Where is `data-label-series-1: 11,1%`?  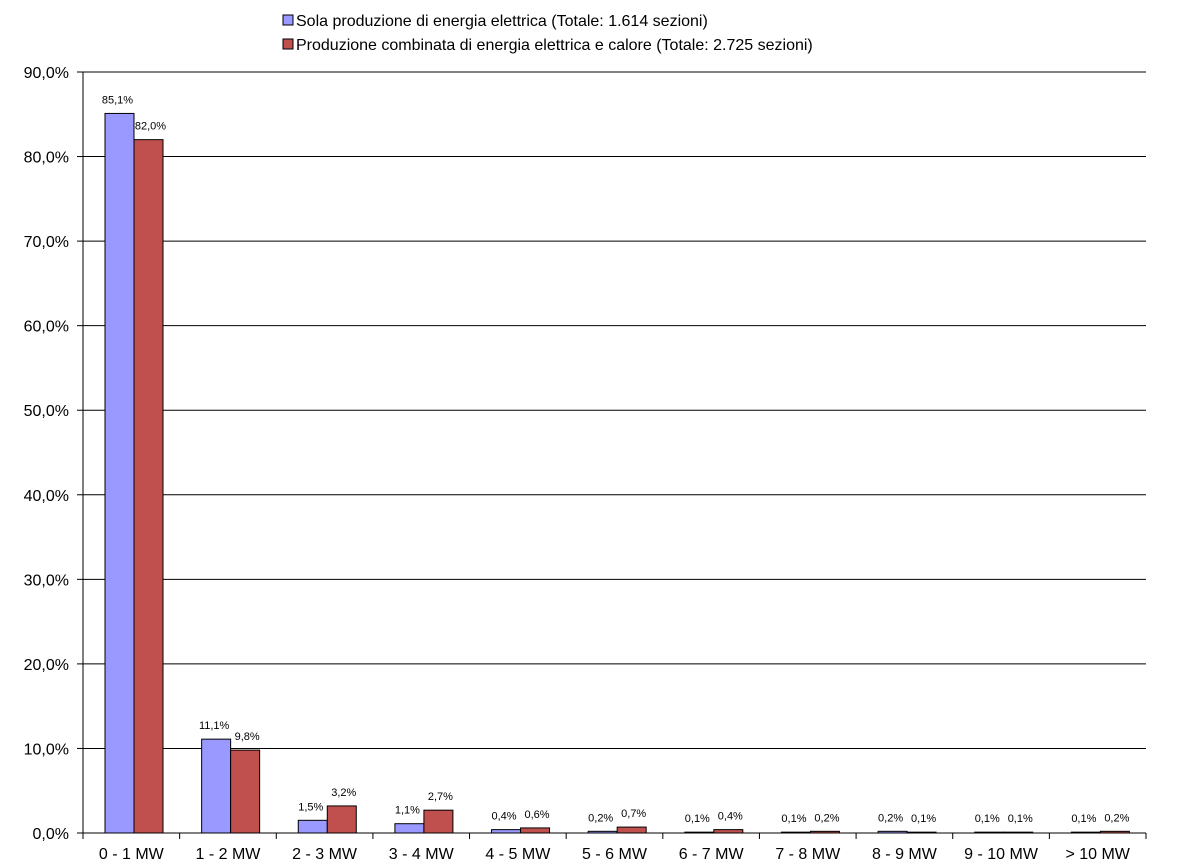
data-label-series-1: 11,1% is located at coordinates (214, 726).